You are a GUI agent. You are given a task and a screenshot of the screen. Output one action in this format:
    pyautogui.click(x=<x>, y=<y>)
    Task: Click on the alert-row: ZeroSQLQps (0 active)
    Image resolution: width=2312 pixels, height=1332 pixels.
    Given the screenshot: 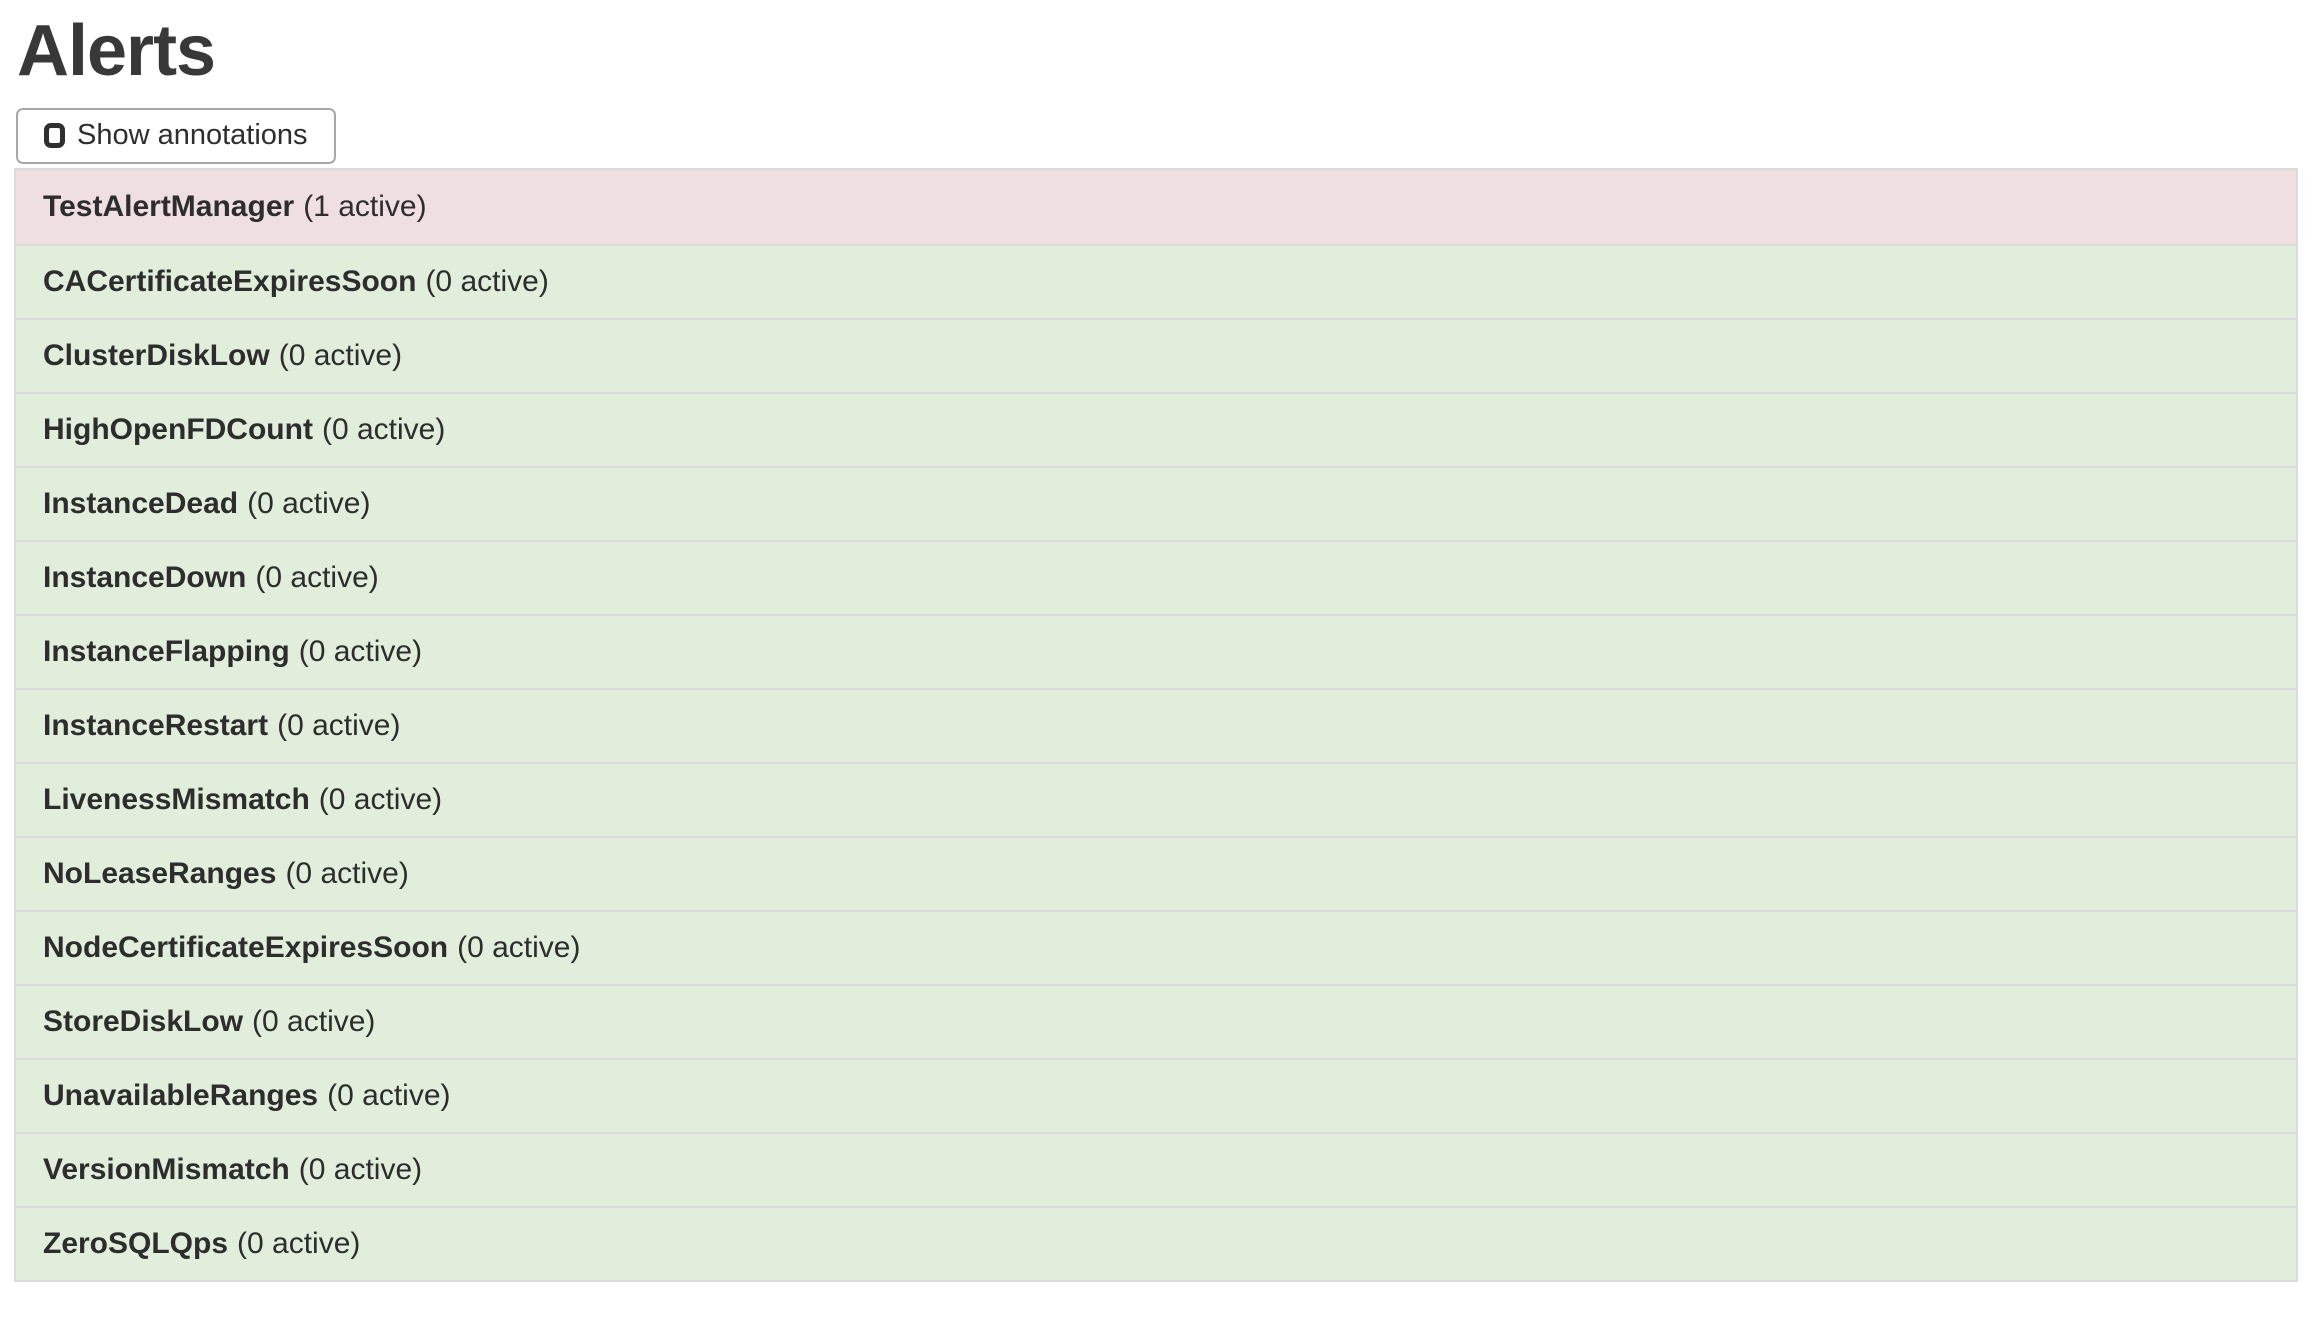 What is the action you would take?
    pyautogui.click(x=1156, y=1242)
    